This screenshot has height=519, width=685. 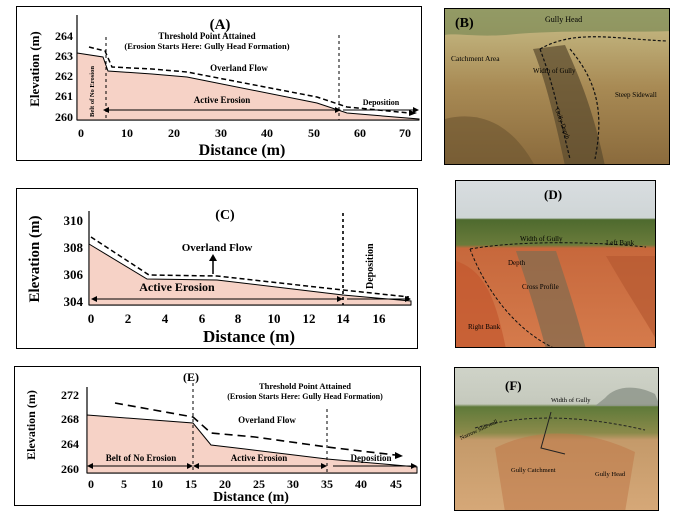 What do you see at coordinates (251, 497) in the screenshot?
I see `panel-e-xlabel: Distance (m)` at bounding box center [251, 497].